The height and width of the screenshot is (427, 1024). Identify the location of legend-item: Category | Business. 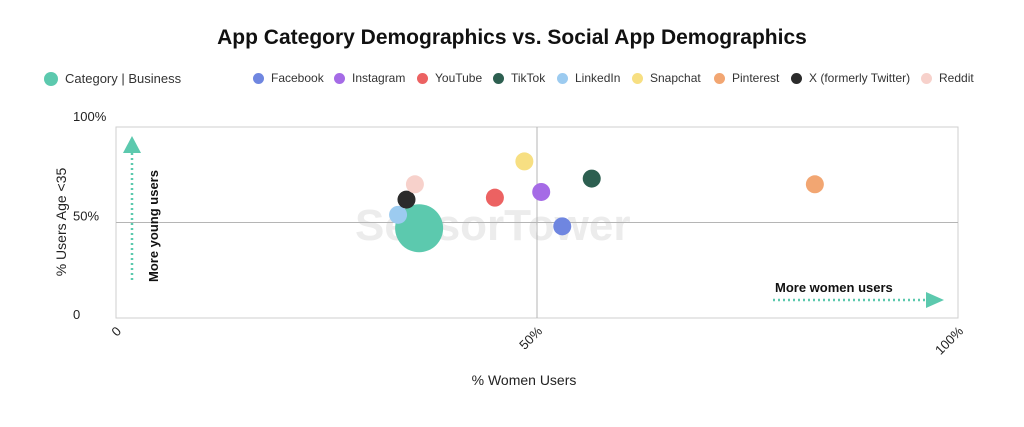
(112, 78).